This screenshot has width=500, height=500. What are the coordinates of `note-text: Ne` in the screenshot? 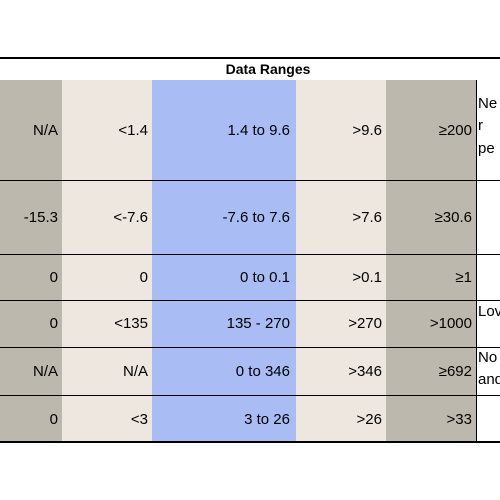 It's located at (488, 103).